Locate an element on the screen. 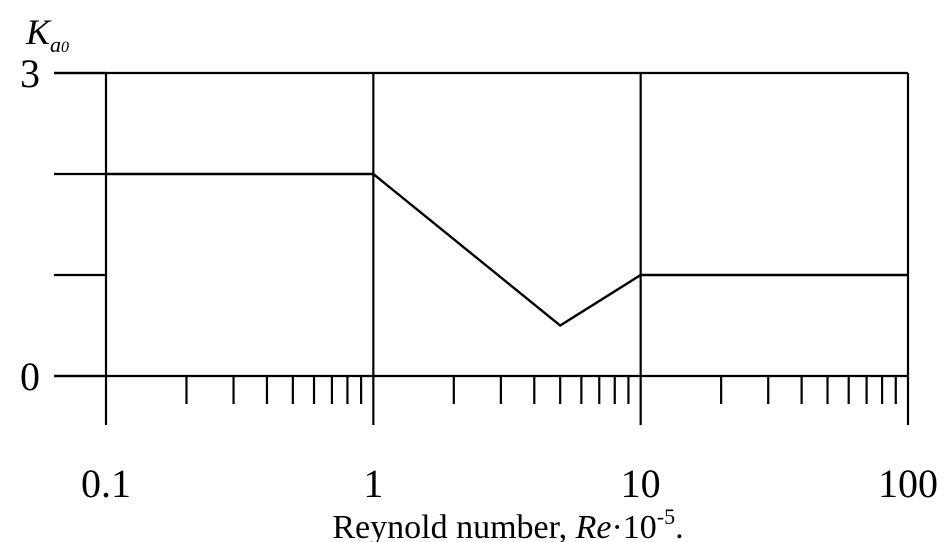 The width and height of the screenshot is (944, 542). x-axis-label-suffix: . is located at coordinates (679, 525).